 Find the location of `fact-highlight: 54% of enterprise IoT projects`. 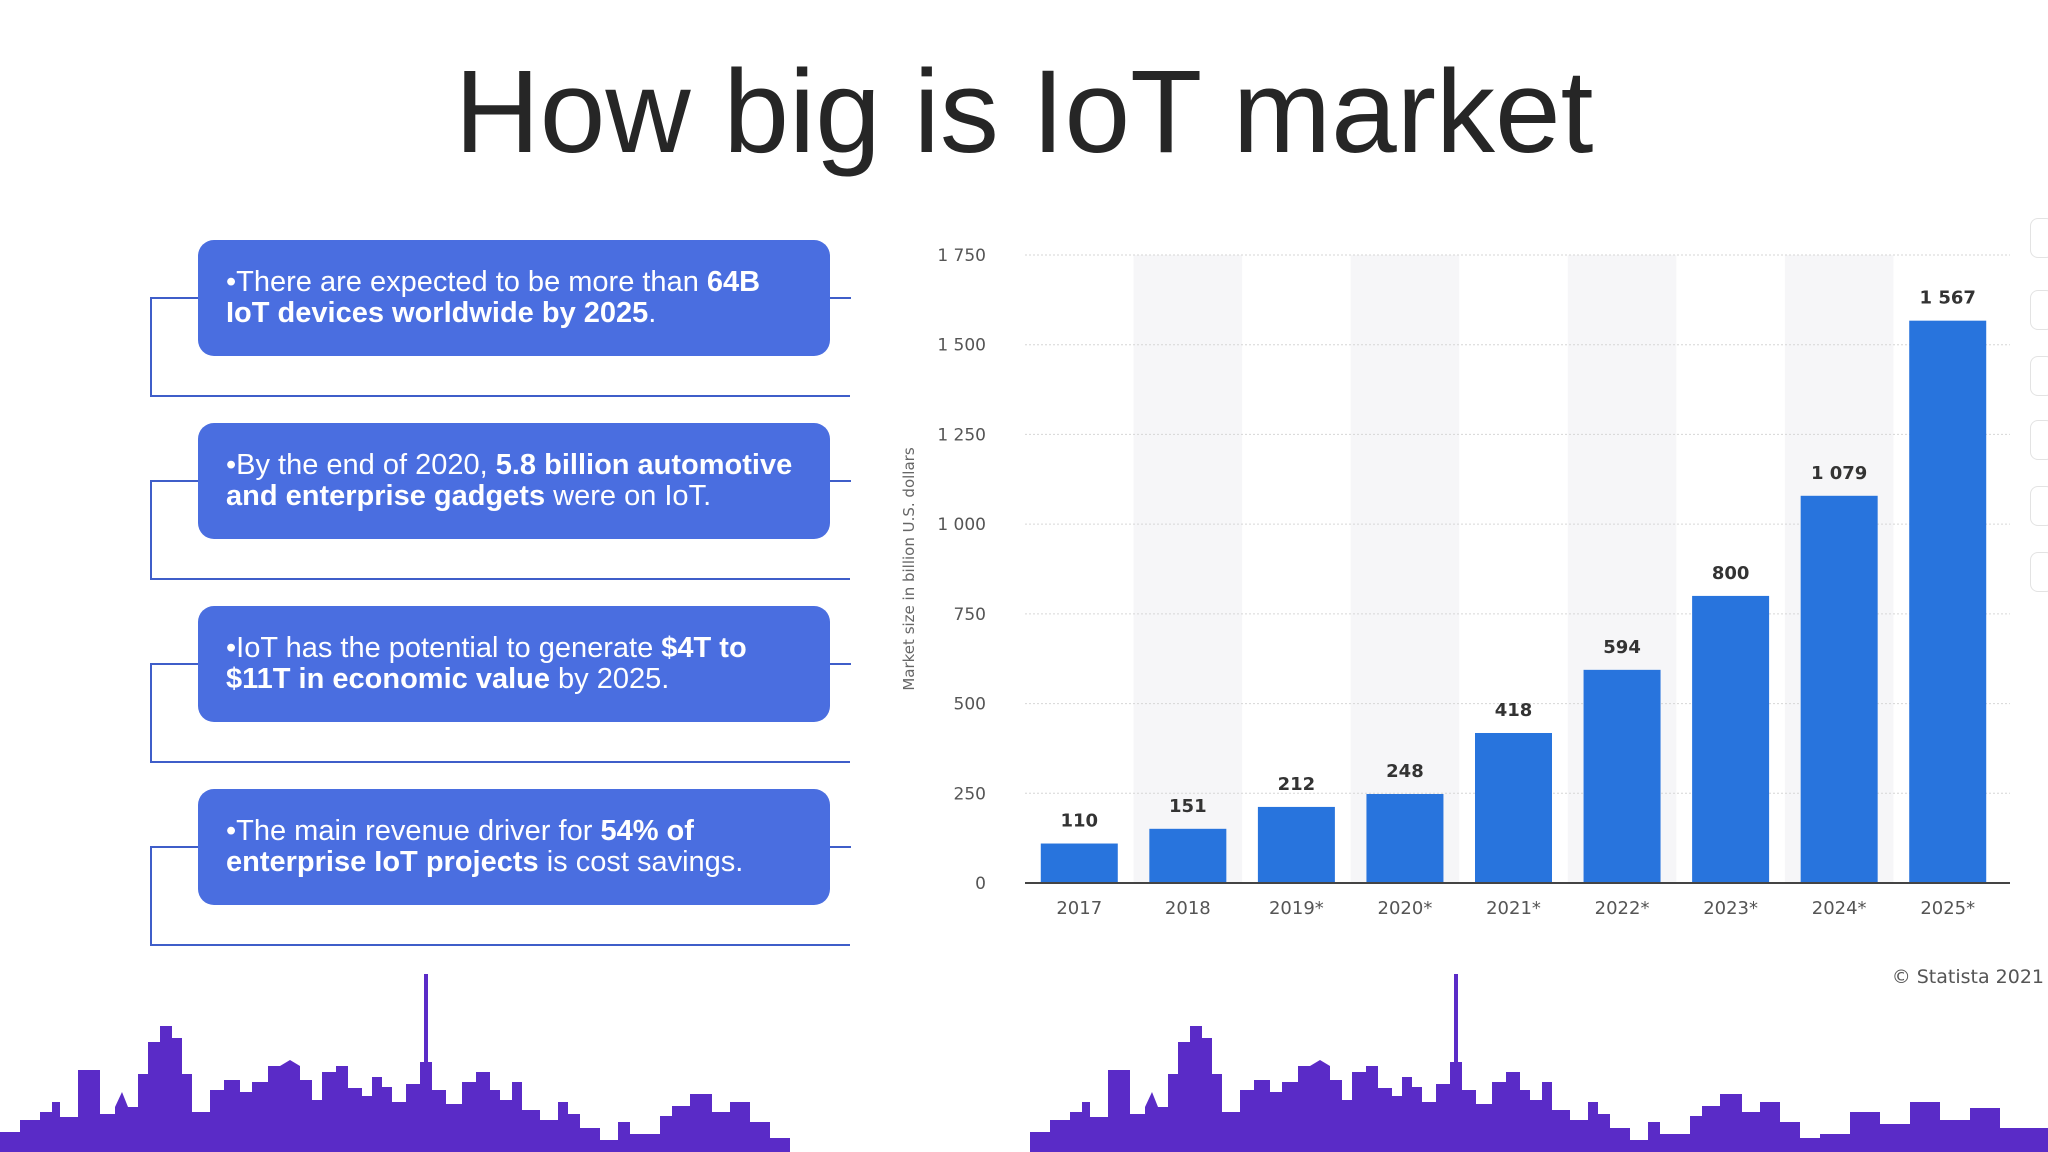

fact-highlight: 54% of enterprise IoT projects is located at coordinates (460, 846).